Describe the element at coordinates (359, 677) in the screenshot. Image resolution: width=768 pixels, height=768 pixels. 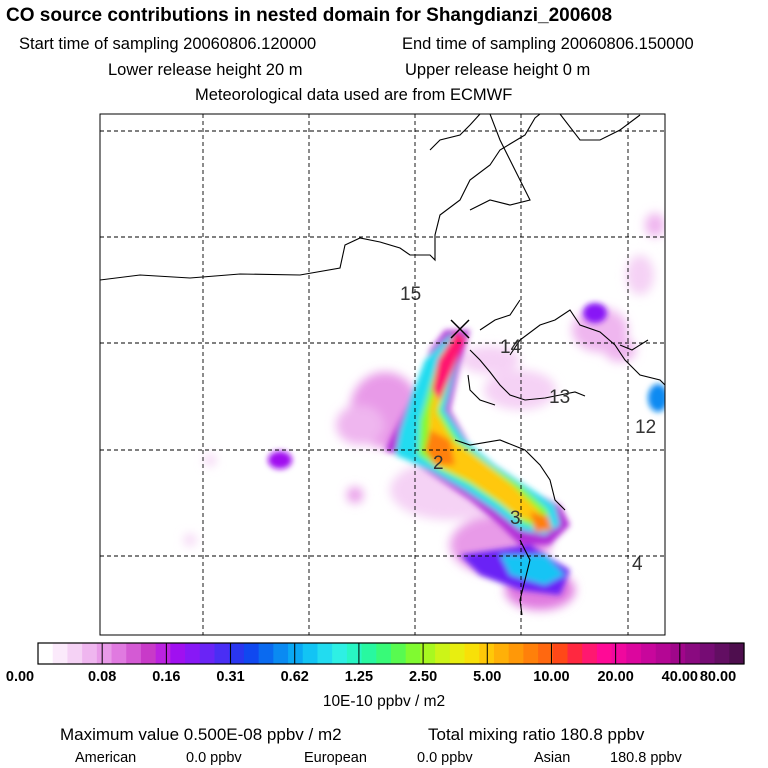
I see `colorbar-tick-label: 1.25` at that location.